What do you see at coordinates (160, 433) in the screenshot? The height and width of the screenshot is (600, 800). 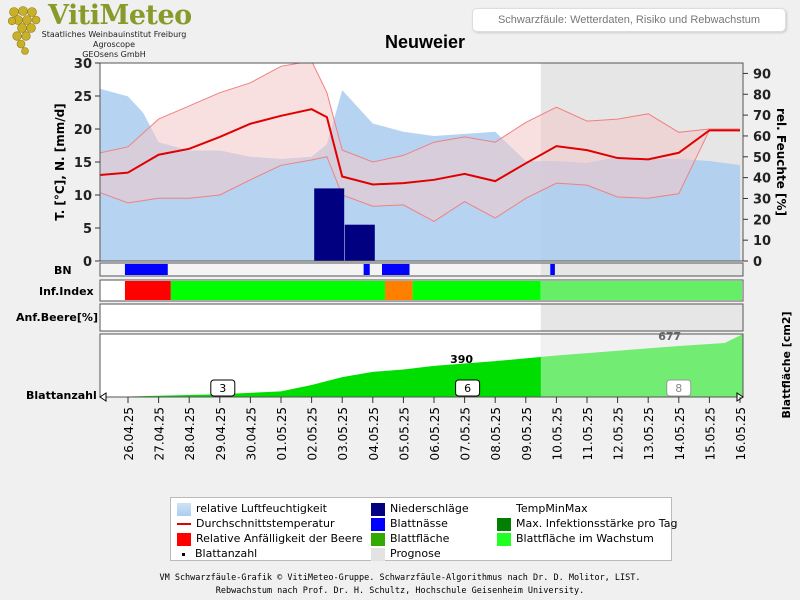 I see `x-tick-label: 27.04.25` at bounding box center [160, 433].